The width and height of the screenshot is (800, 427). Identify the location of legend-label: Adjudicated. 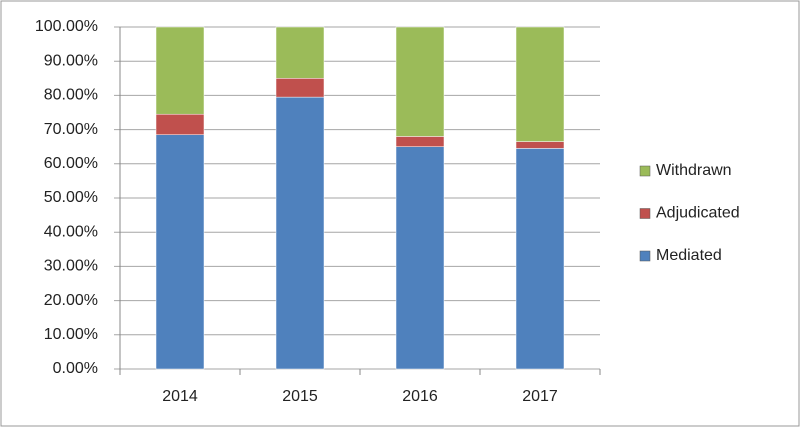
(698, 213).